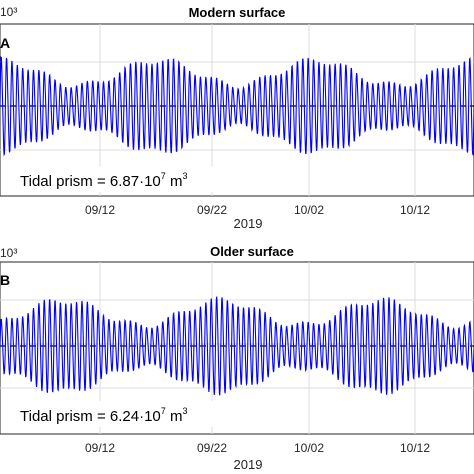  I want to click on panel-b-annotation: Tidal prism = 6.24·107 m3, so click(103, 415).